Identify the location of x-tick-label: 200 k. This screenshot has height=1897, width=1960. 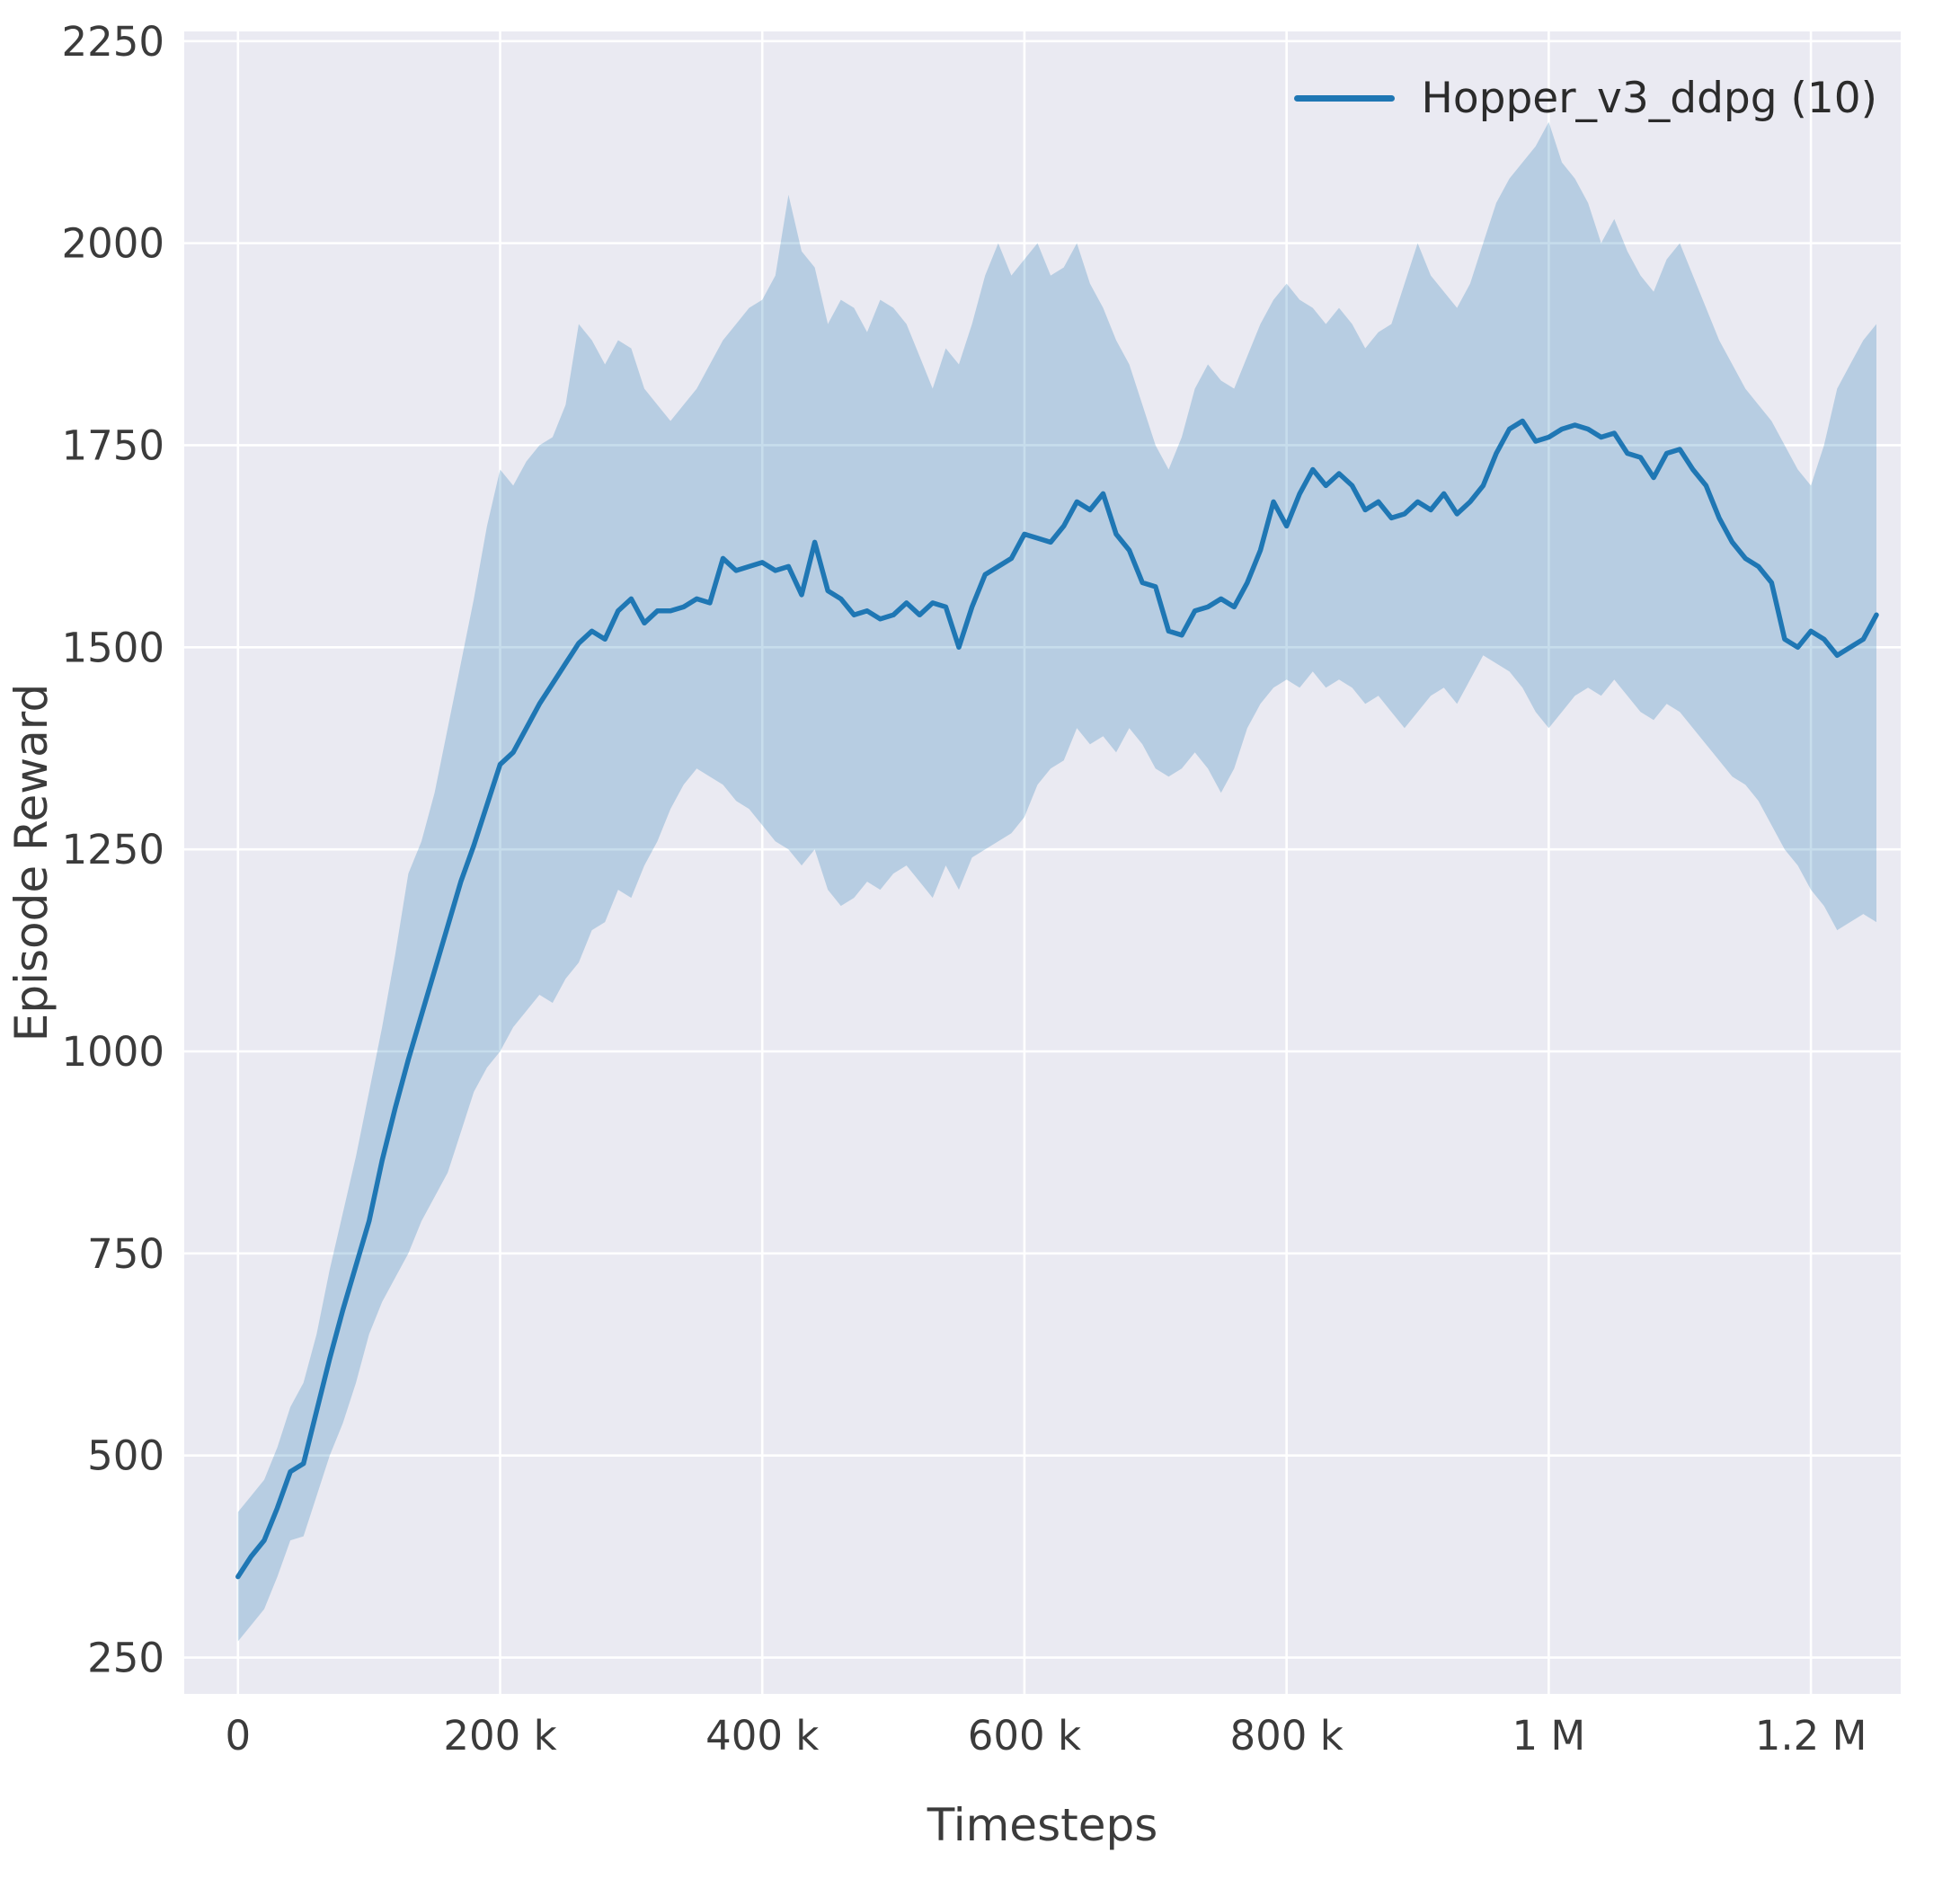
(499, 1736).